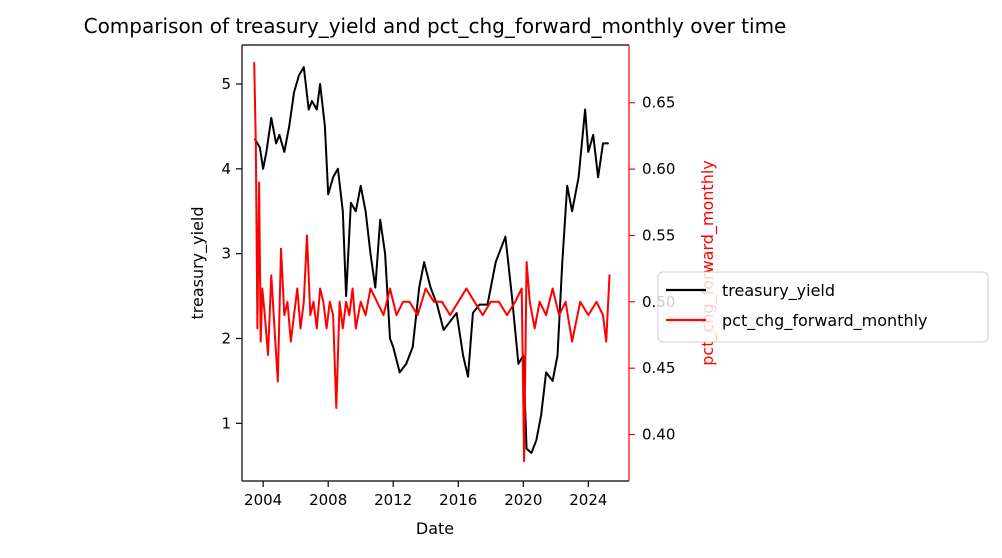 Image resolution: width=1002 pixels, height=558 pixels. What do you see at coordinates (226, 254) in the screenshot?
I see `y-left-tick-label: 3` at bounding box center [226, 254].